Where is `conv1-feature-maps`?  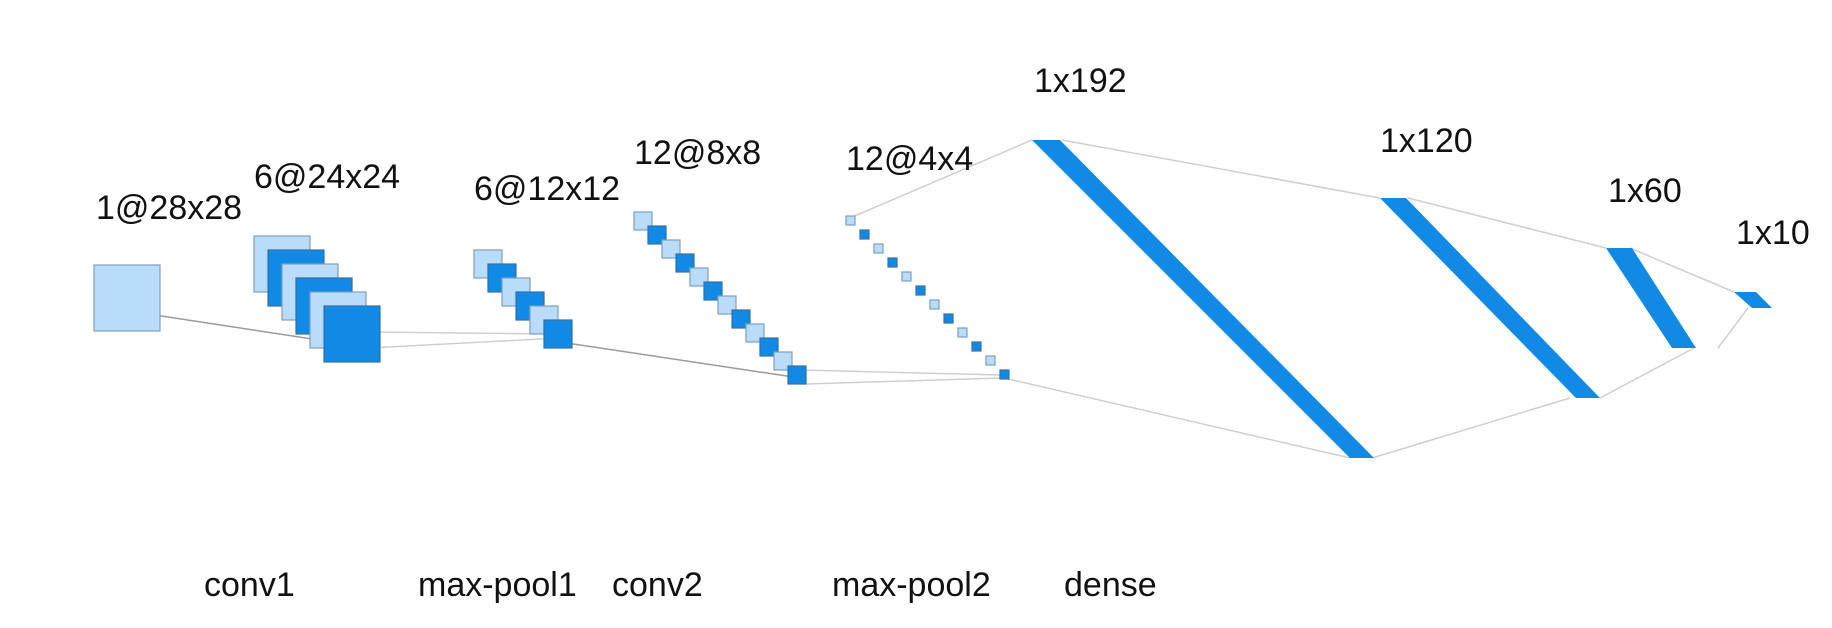 conv1-feature-maps is located at coordinates (317, 299).